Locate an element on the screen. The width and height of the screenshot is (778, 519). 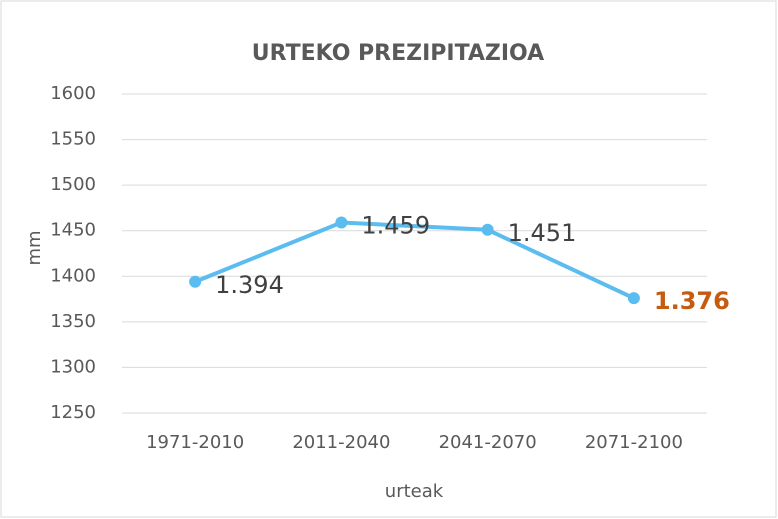
y-tick-label: 1300 is located at coordinates (73, 366).